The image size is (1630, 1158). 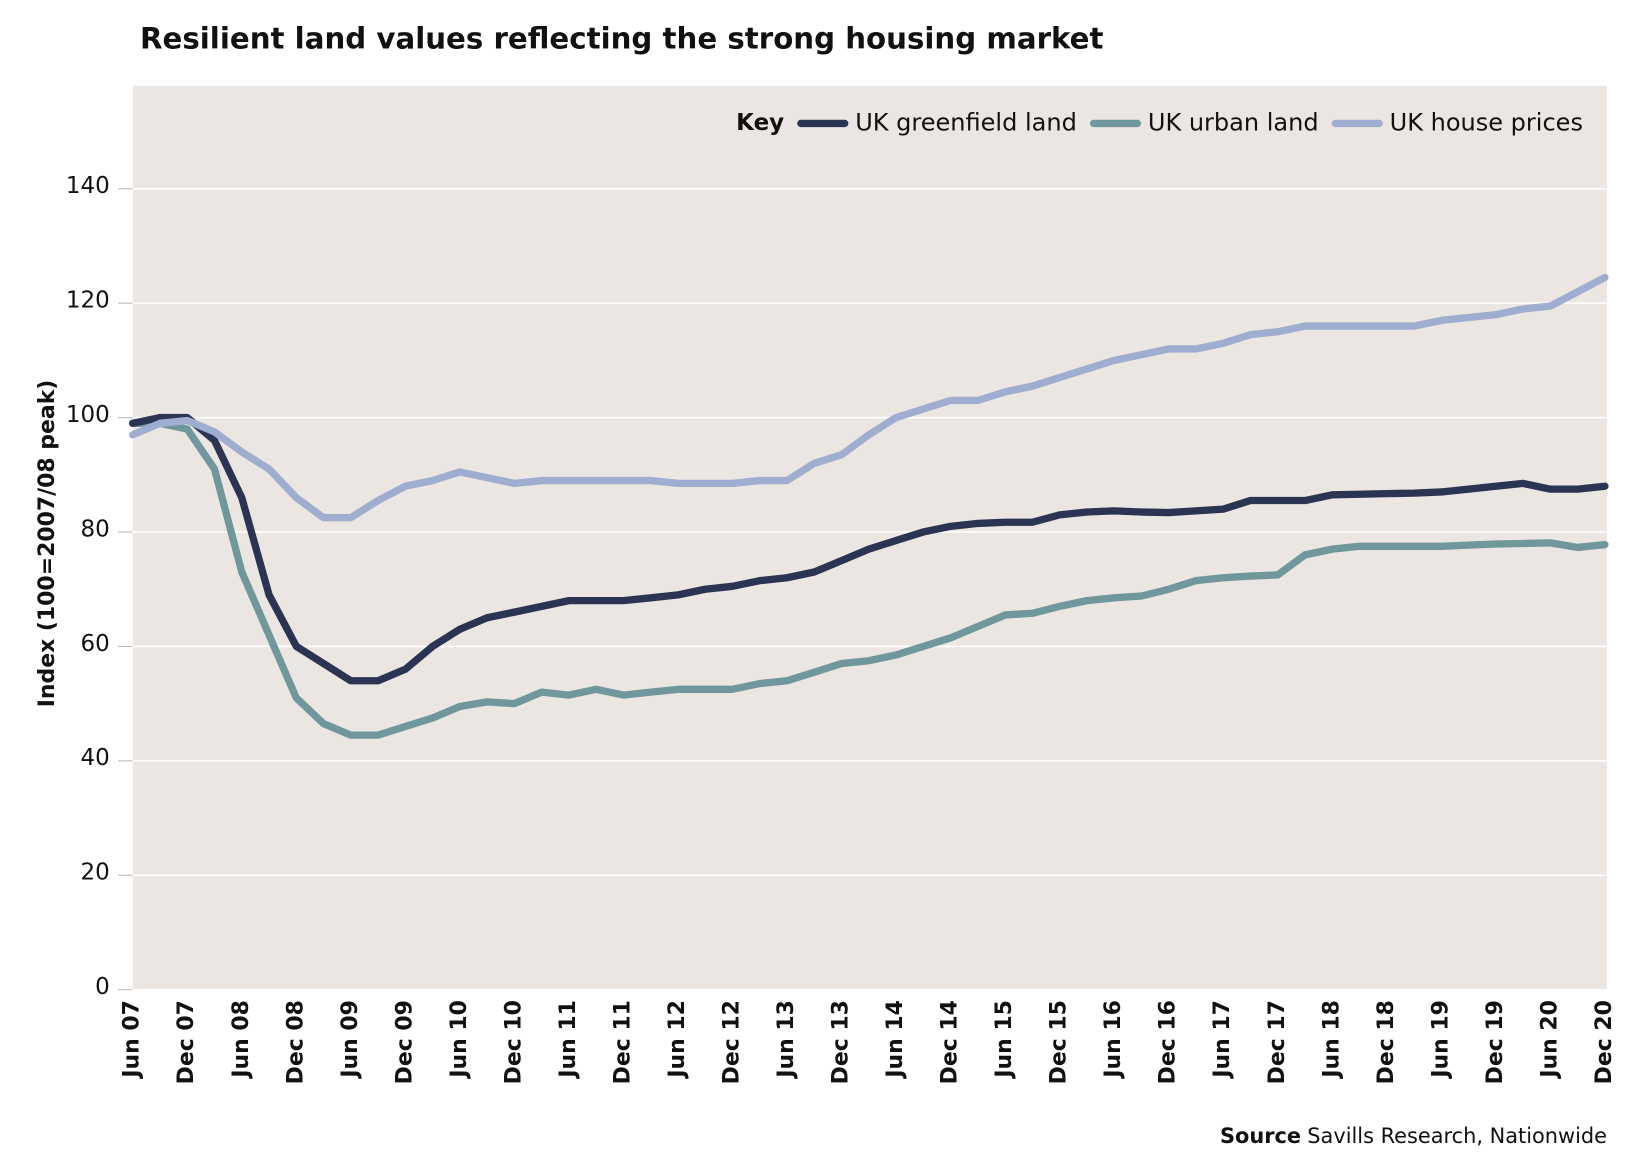 I want to click on x-tick-label: Dec 20, so click(x=1604, y=1042).